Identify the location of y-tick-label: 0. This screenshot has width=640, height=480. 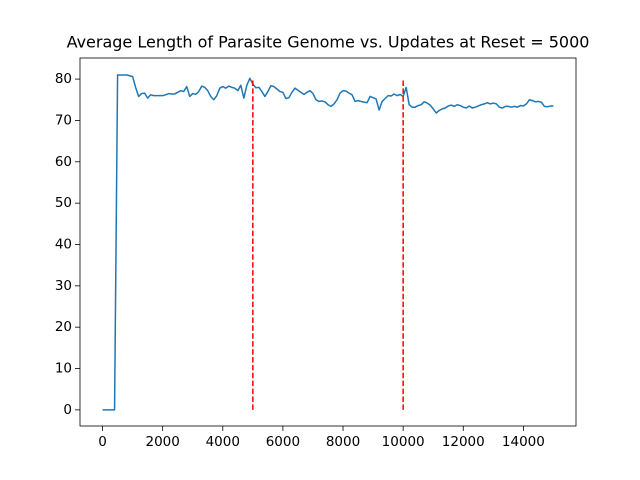
(67, 410).